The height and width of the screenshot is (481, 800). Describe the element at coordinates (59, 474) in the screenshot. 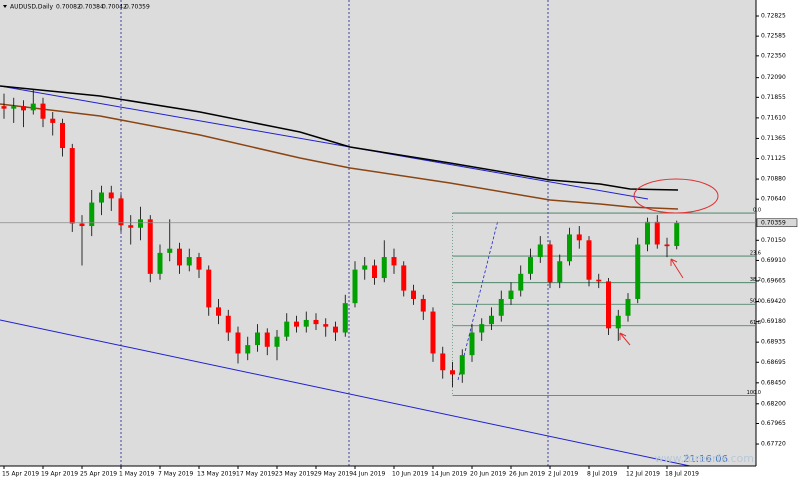

I see `time-tick-label: 19 Apr 2019` at that location.